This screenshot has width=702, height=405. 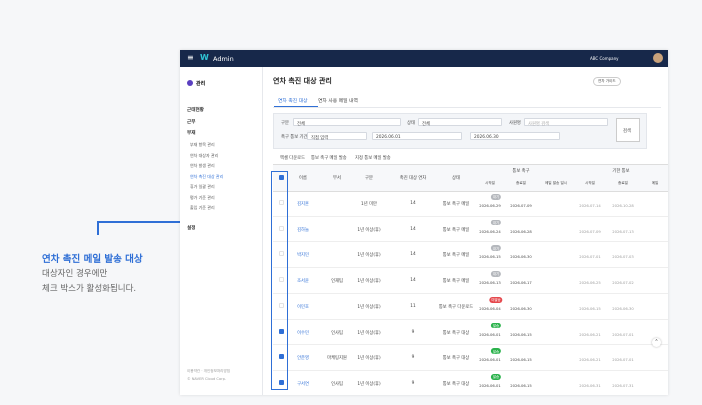 I want to click on search-button: 검색, so click(x=628, y=130).